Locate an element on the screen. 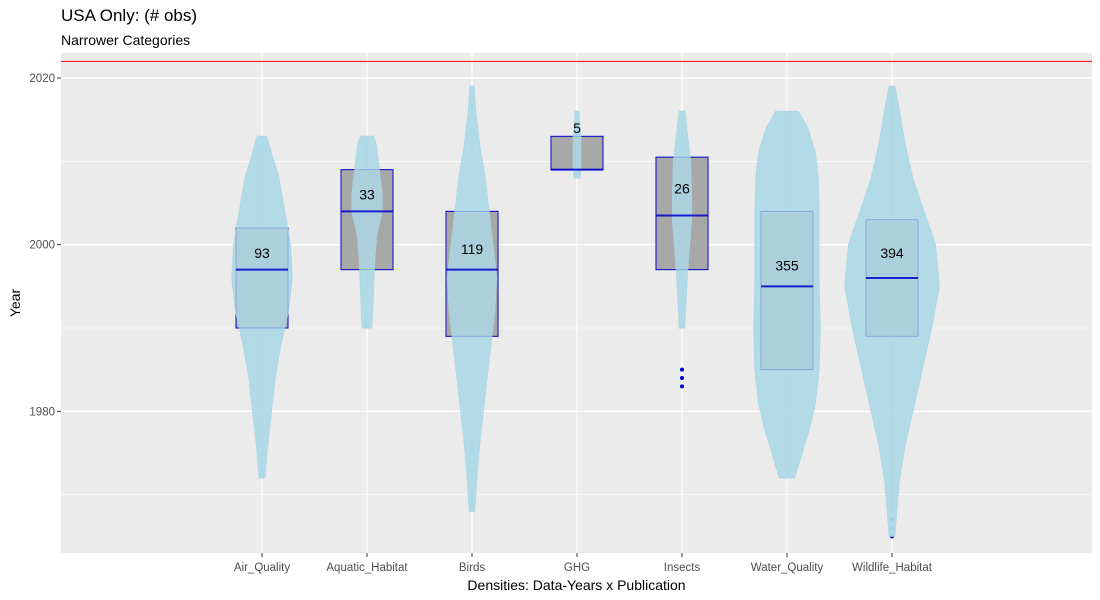 This screenshot has width=1100, height=600. violin-group: 33 is located at coordinates (367, 232).